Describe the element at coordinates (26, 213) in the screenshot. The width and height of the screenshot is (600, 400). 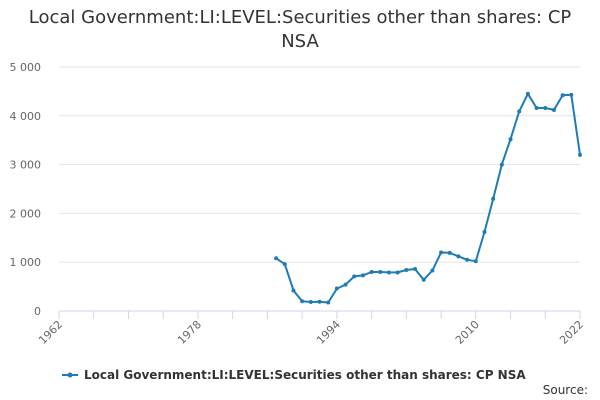
I see `y-tick-label: 2 000` at that location.